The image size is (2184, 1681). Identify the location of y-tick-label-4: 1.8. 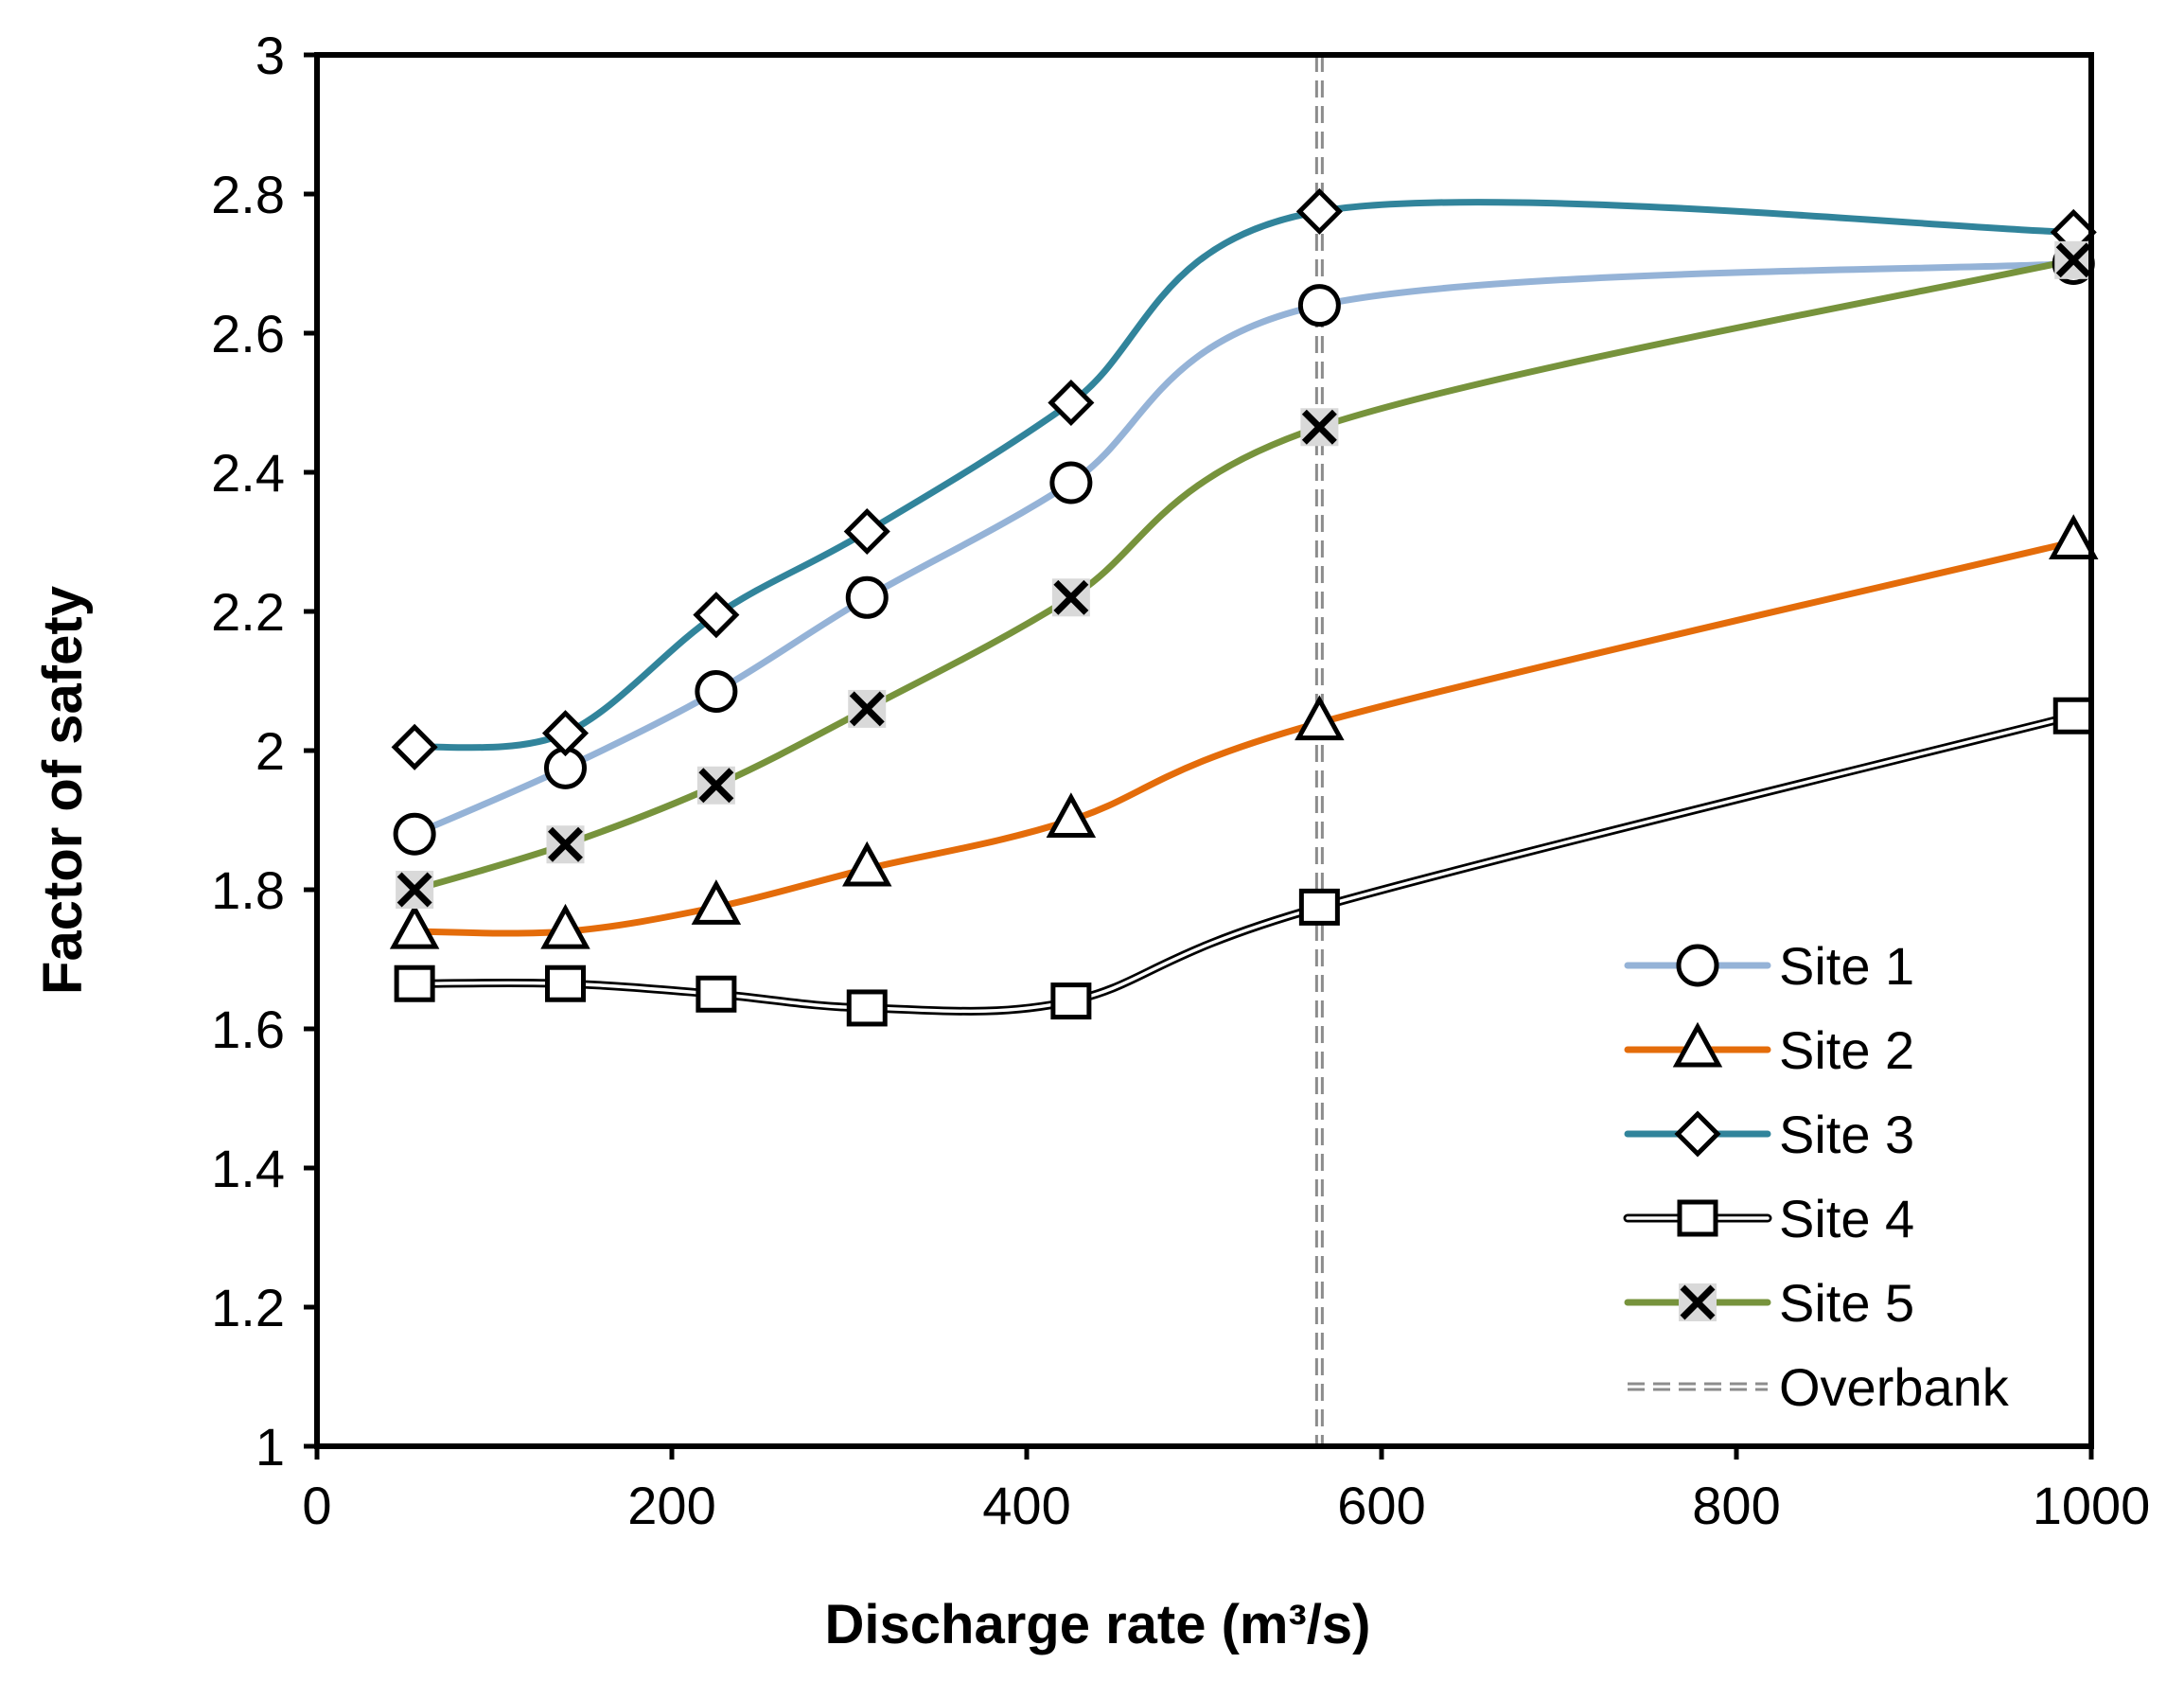
(248, 890).